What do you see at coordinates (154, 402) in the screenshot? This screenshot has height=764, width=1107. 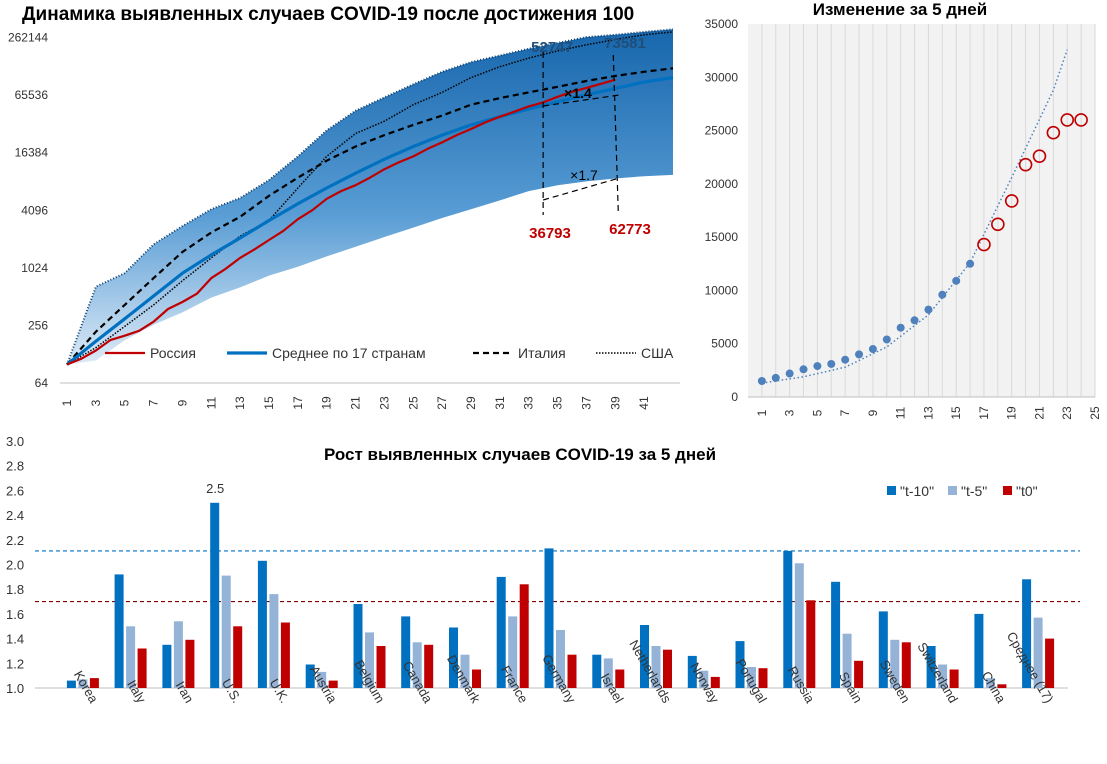 I see `x-tick-label: 7` at bounding box center [154, 402].